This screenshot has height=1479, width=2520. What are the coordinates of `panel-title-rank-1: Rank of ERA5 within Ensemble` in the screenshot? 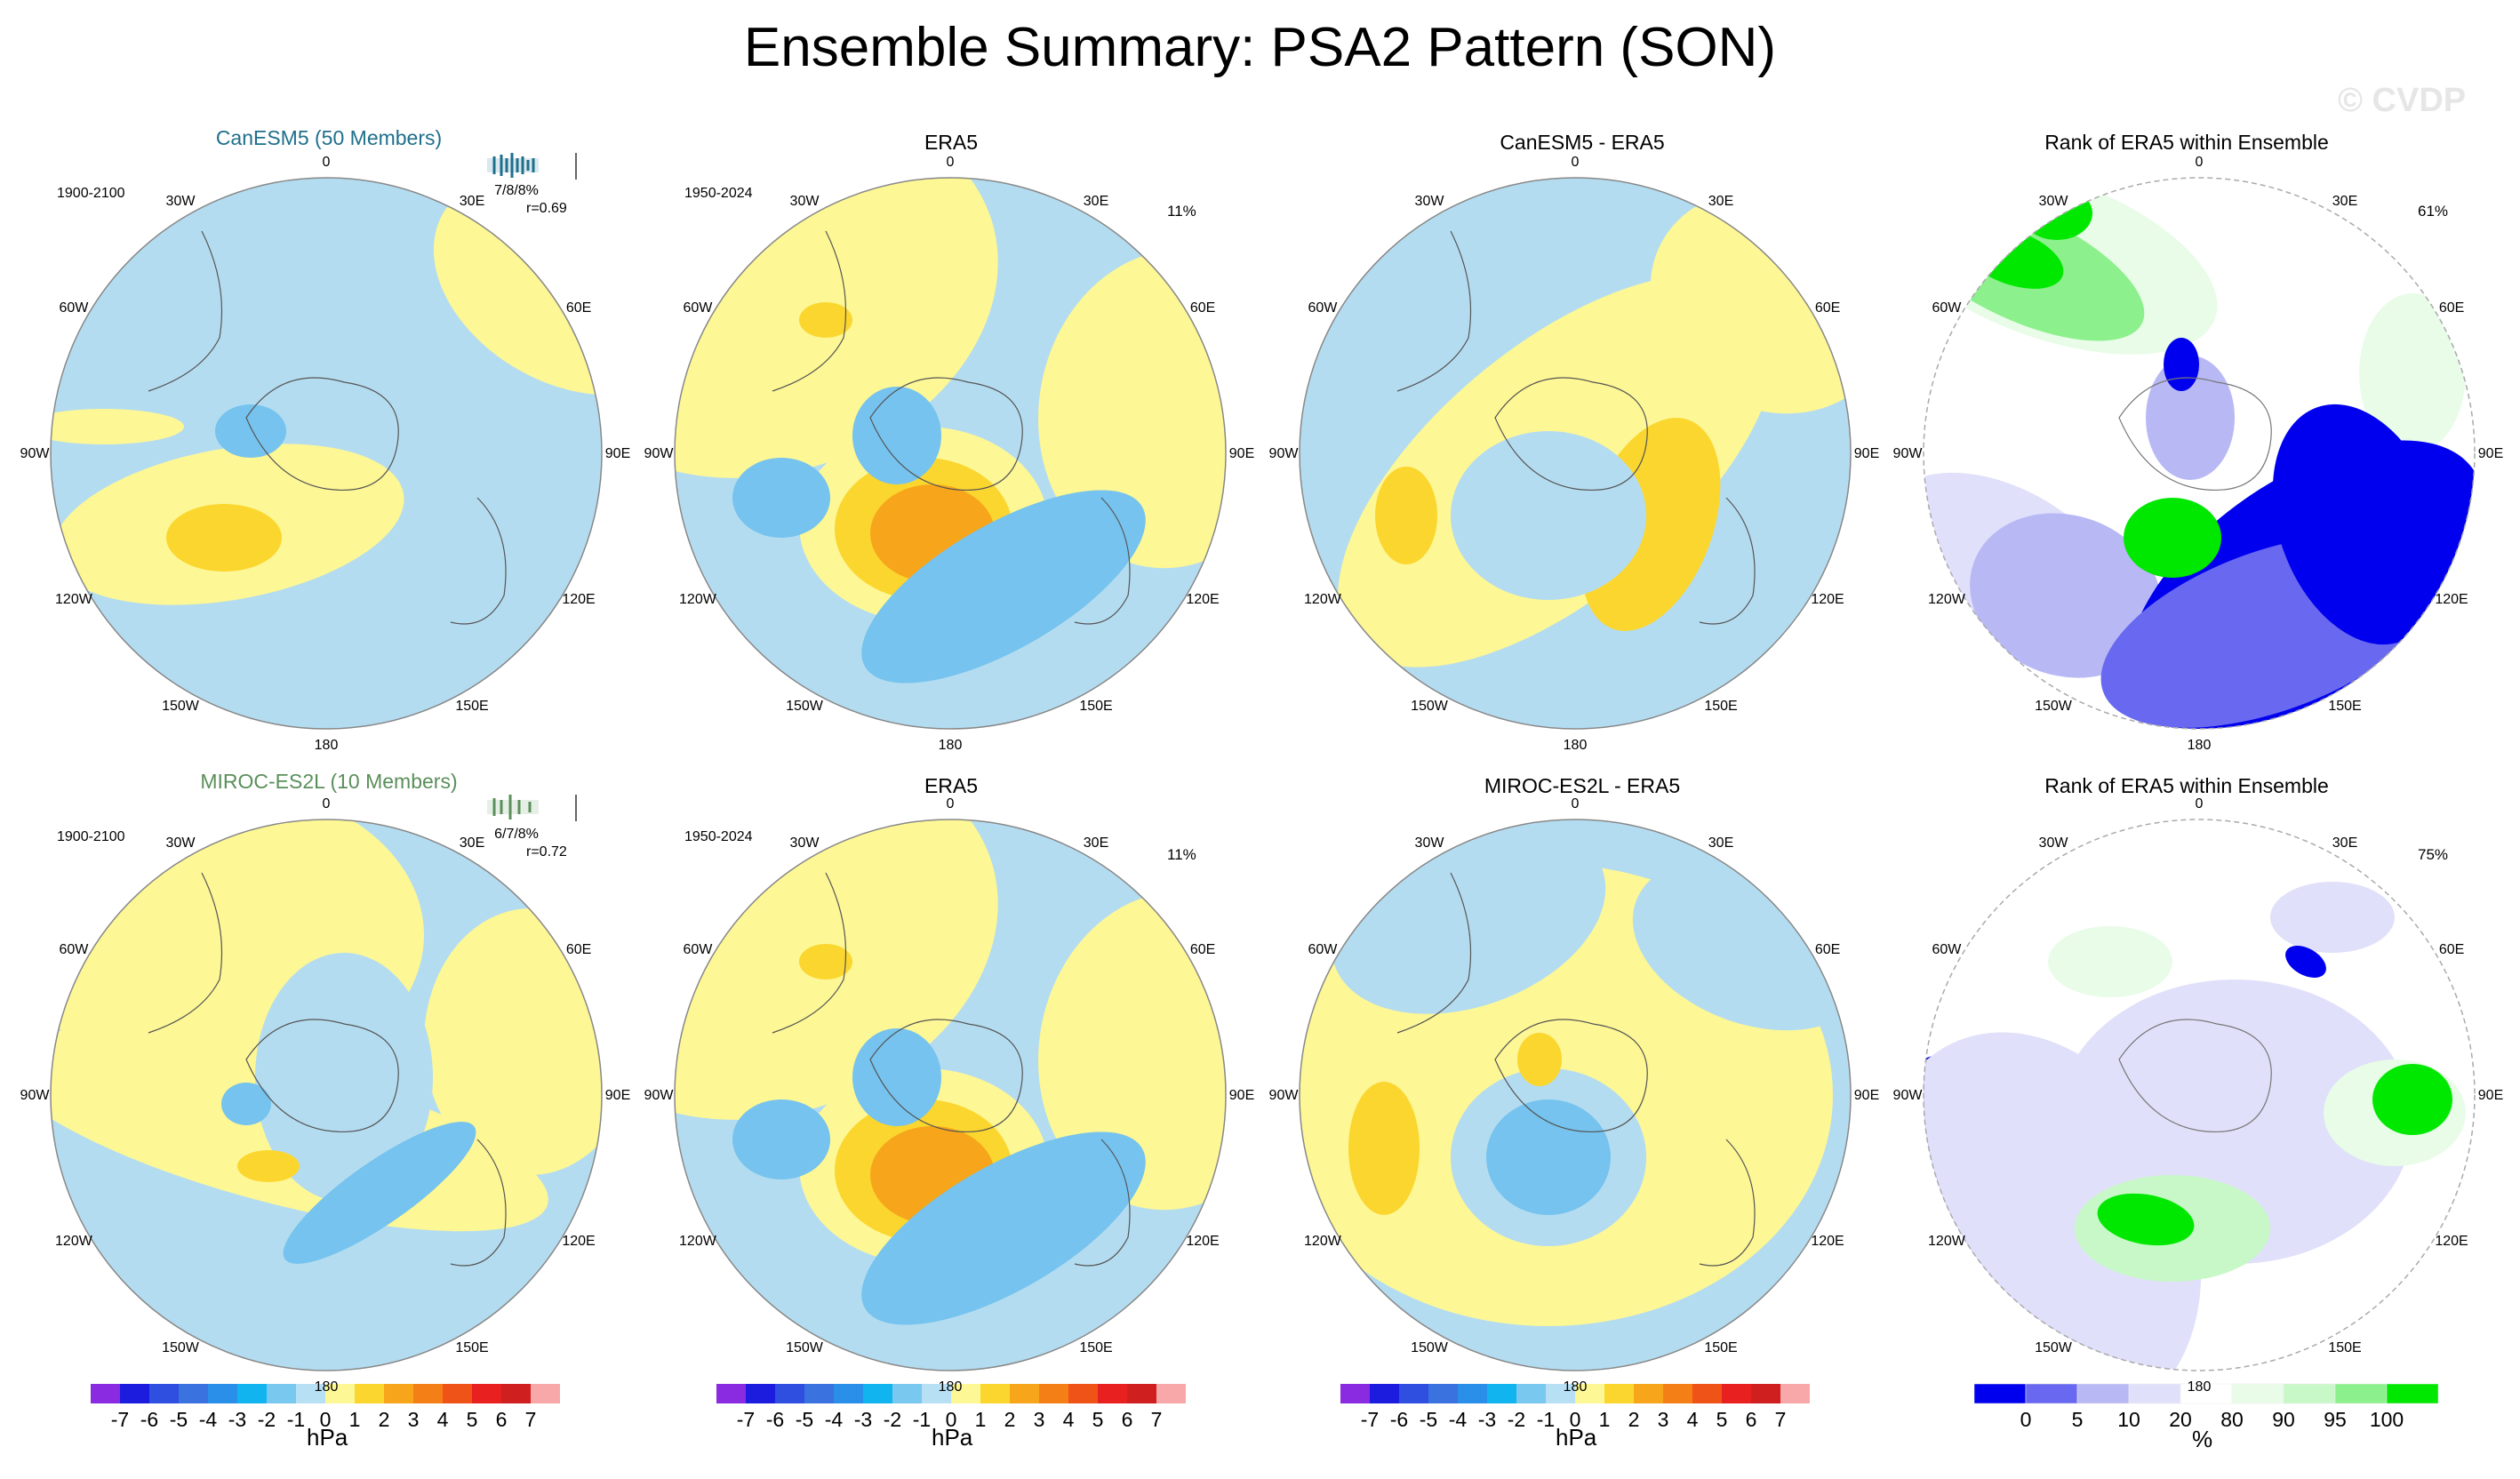 It's located at (2186, 142).